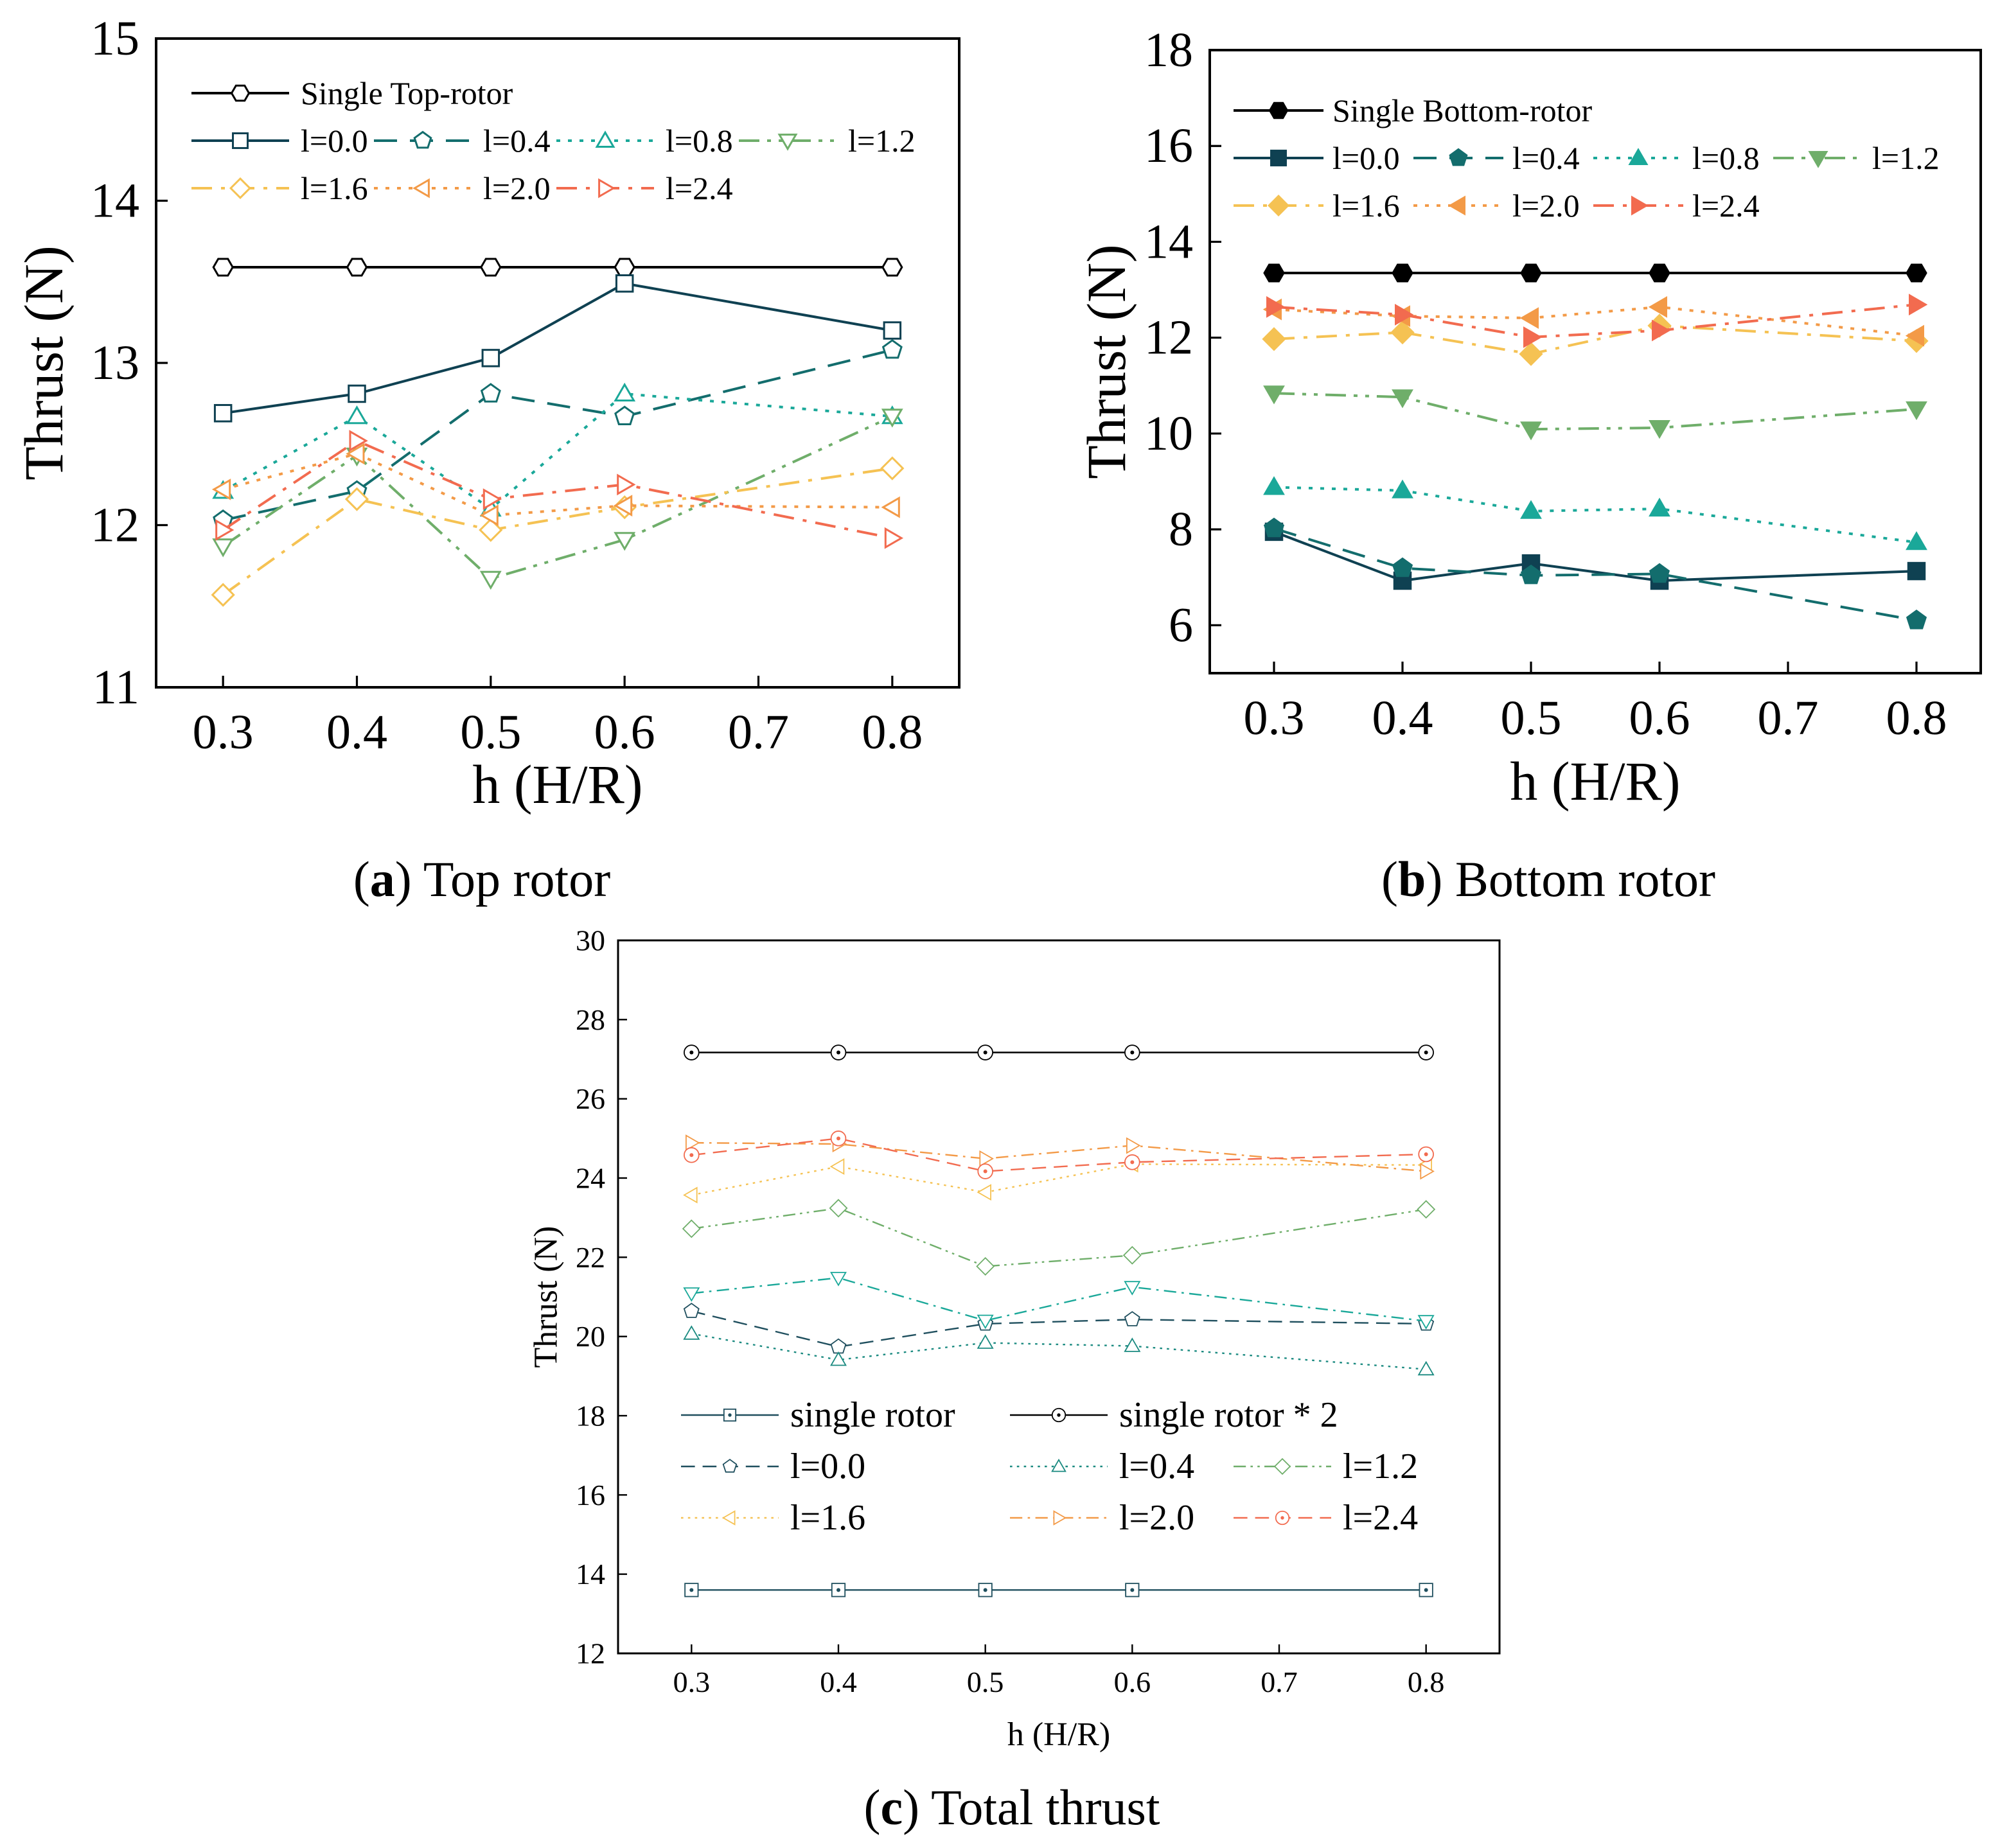 This screenshot has height=1848, width=2000. What do you see at coordinates (827, 141) in the screenshot?
I see `legend-item: l=1.2` at bounding box center [827, 141].